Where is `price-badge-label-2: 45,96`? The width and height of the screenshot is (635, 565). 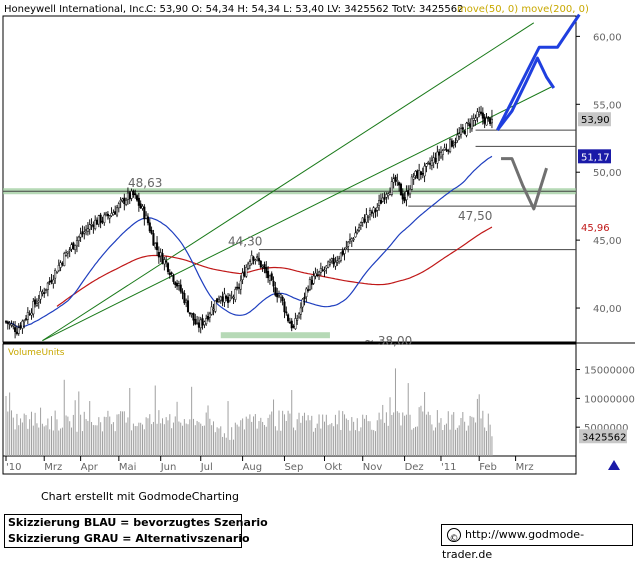 price-badge-label-2: 45,96 is located at coordinates (595, 228).